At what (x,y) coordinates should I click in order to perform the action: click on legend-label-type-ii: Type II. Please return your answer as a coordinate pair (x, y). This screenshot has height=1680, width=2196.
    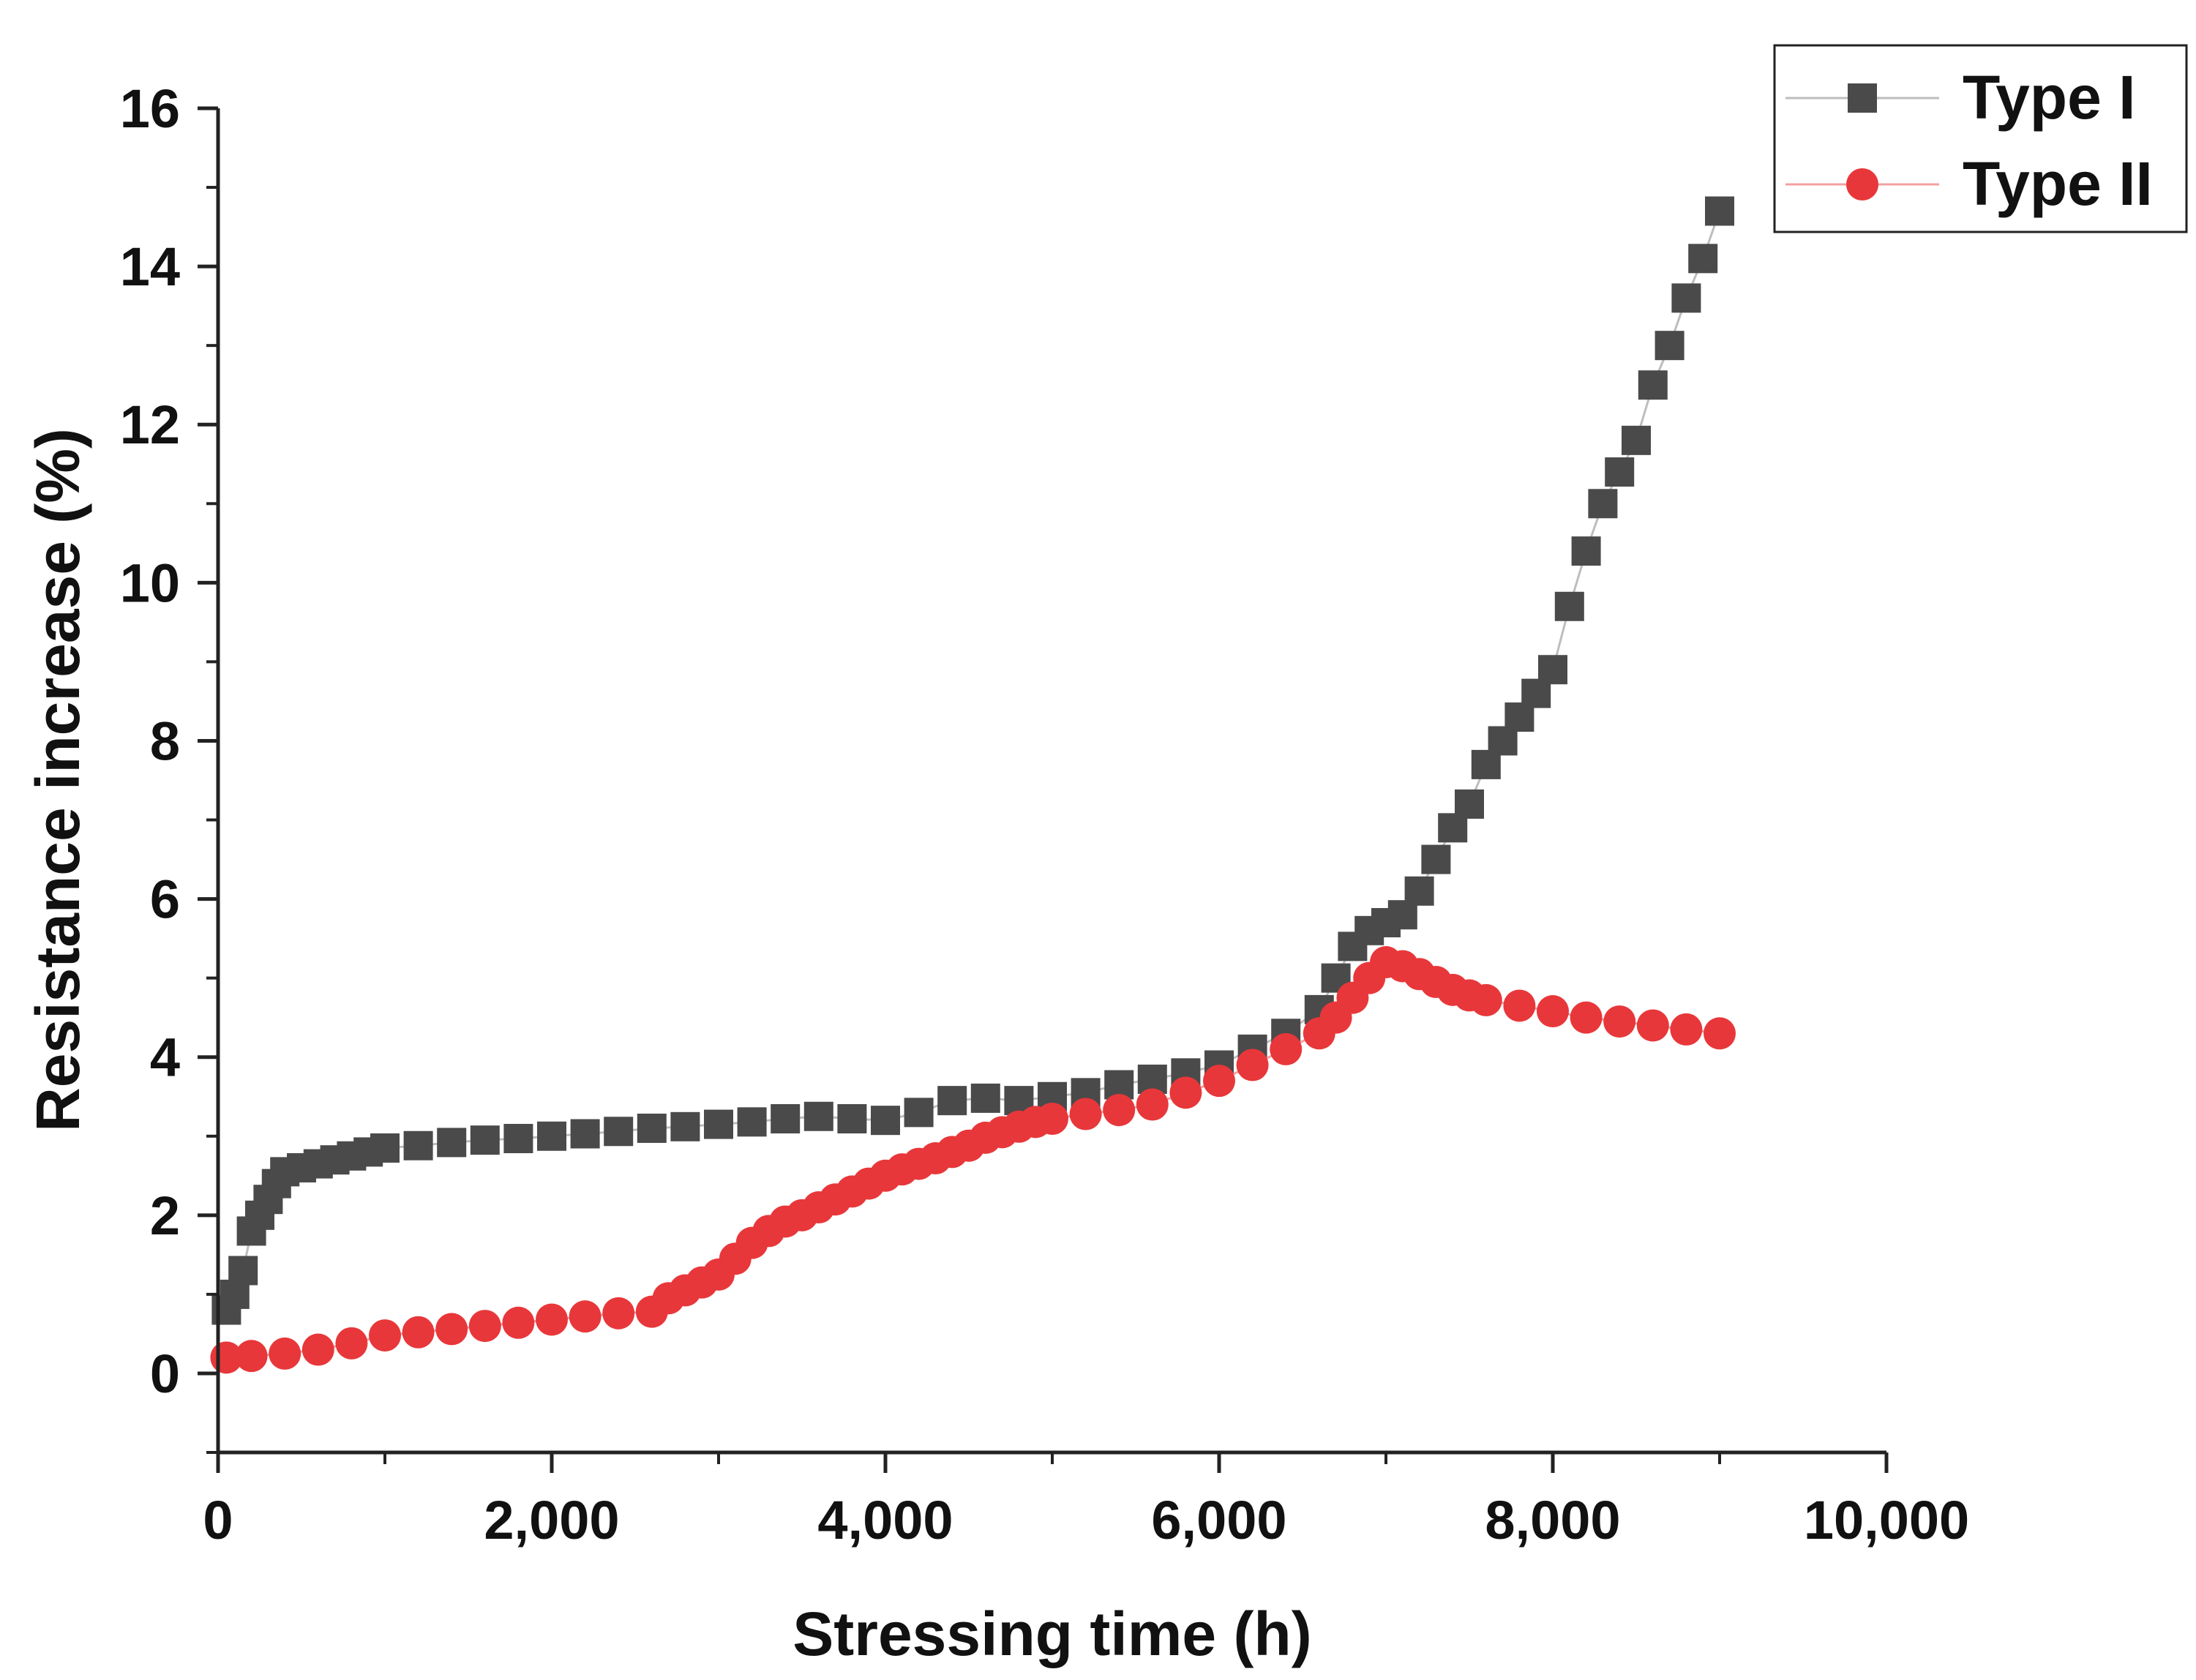
    Looking at the image, I should click on (2058, 183).